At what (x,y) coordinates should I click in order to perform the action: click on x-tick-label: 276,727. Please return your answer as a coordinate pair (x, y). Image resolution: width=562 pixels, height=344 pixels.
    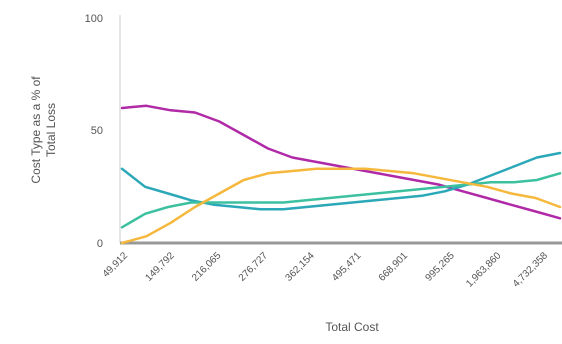
    Looking at the image, I should click on (254, 267).